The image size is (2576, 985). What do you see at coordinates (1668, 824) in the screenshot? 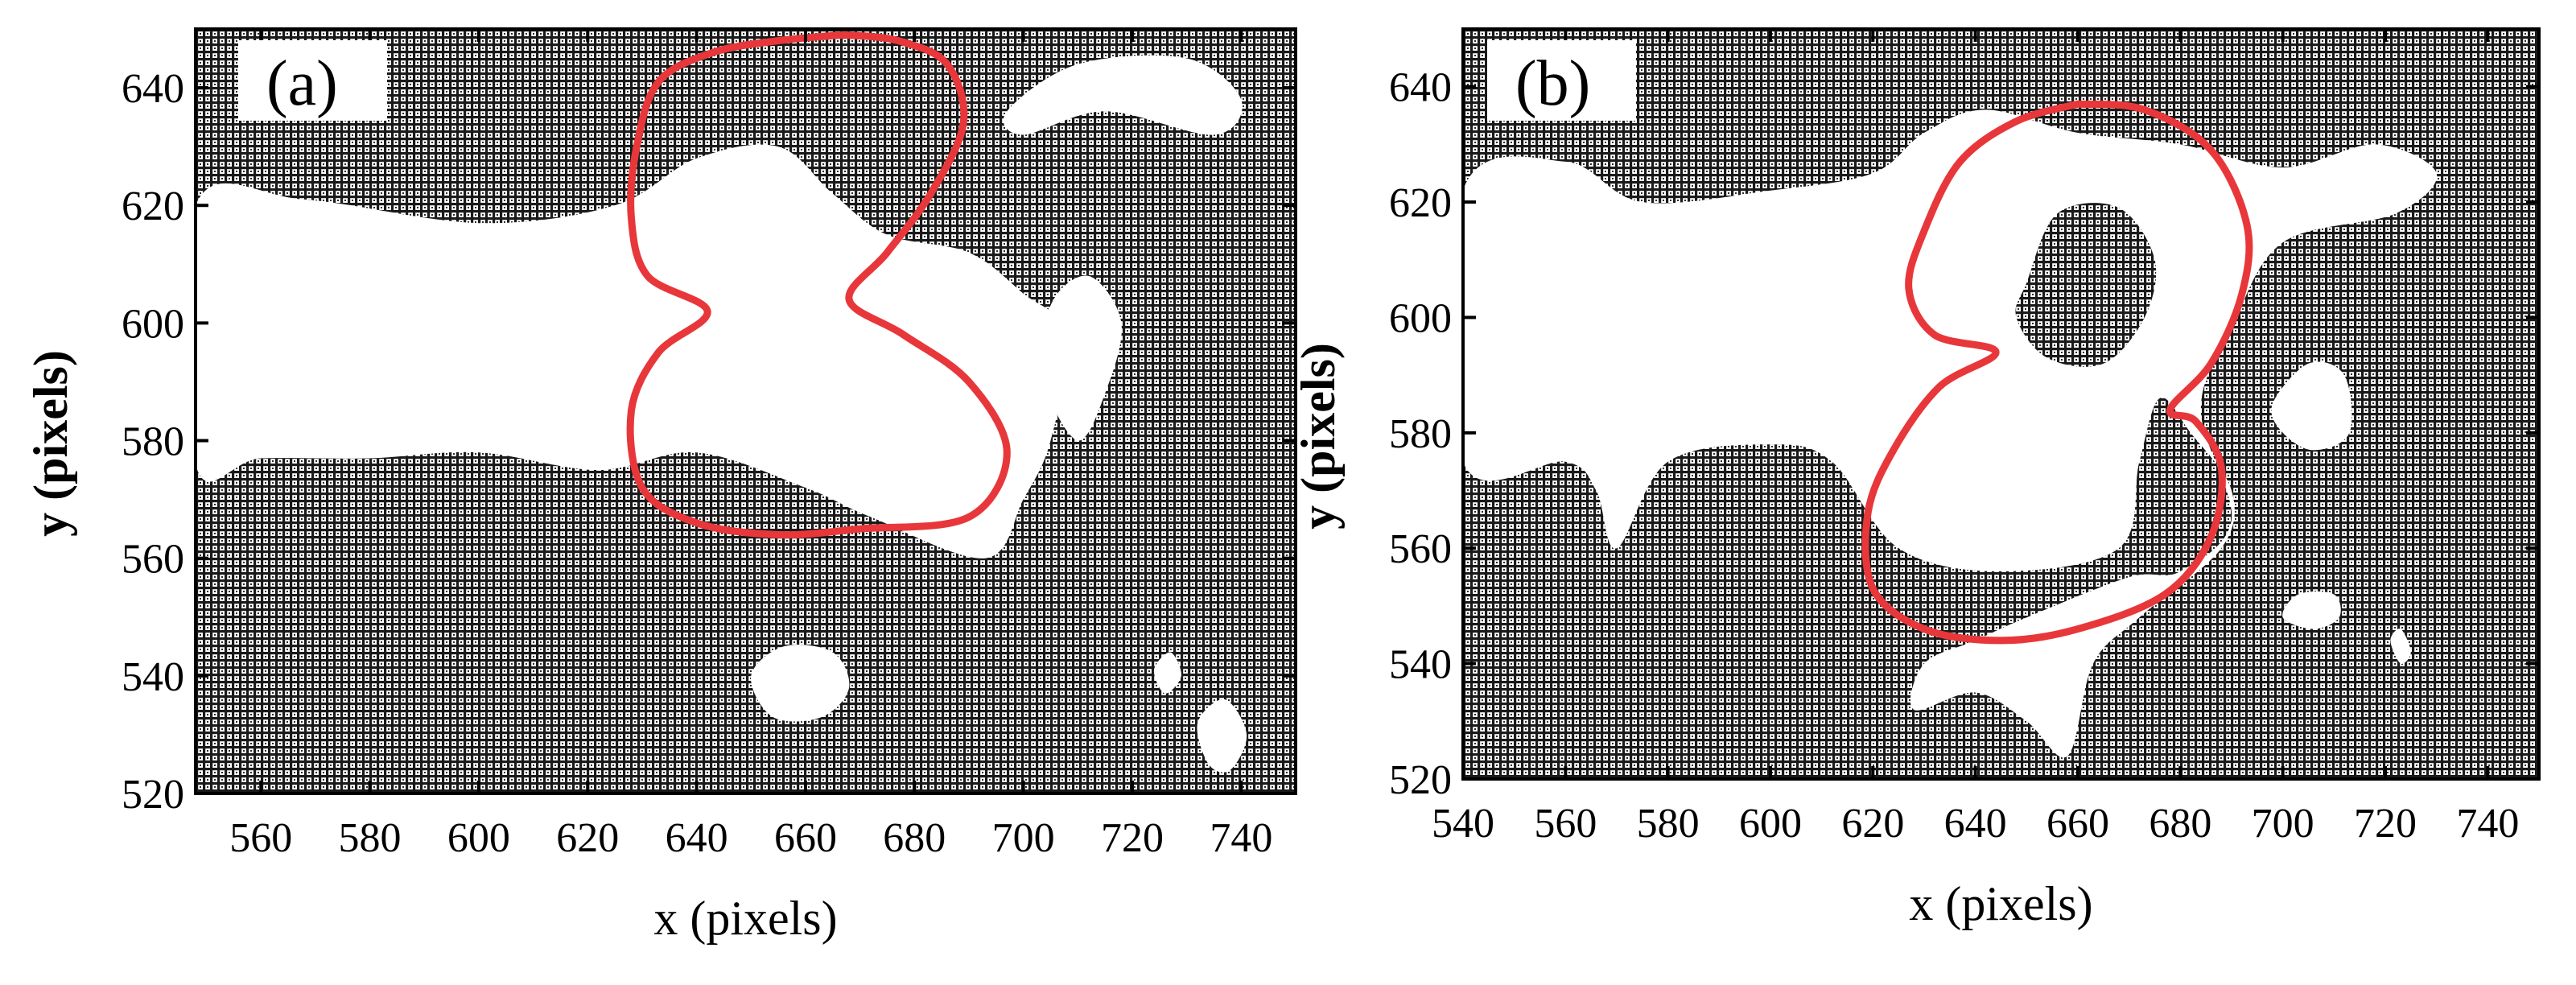
I see `panel-b-x-tick-label: 580` at bounding box center [1668, 824].